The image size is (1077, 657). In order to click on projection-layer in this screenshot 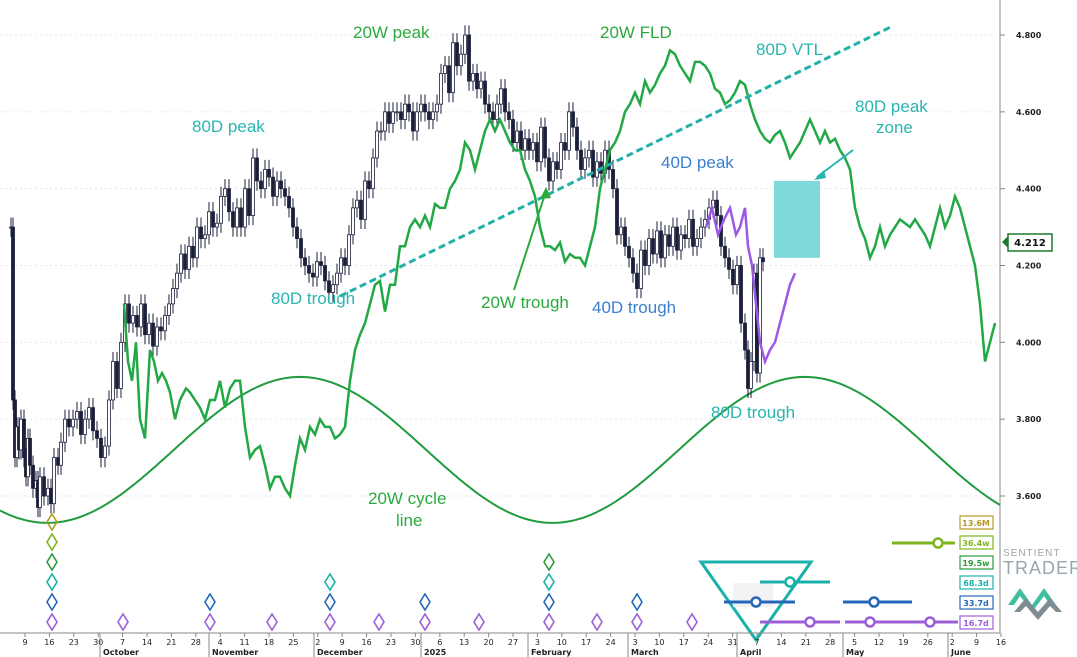, I will do `click(750, 284)`.